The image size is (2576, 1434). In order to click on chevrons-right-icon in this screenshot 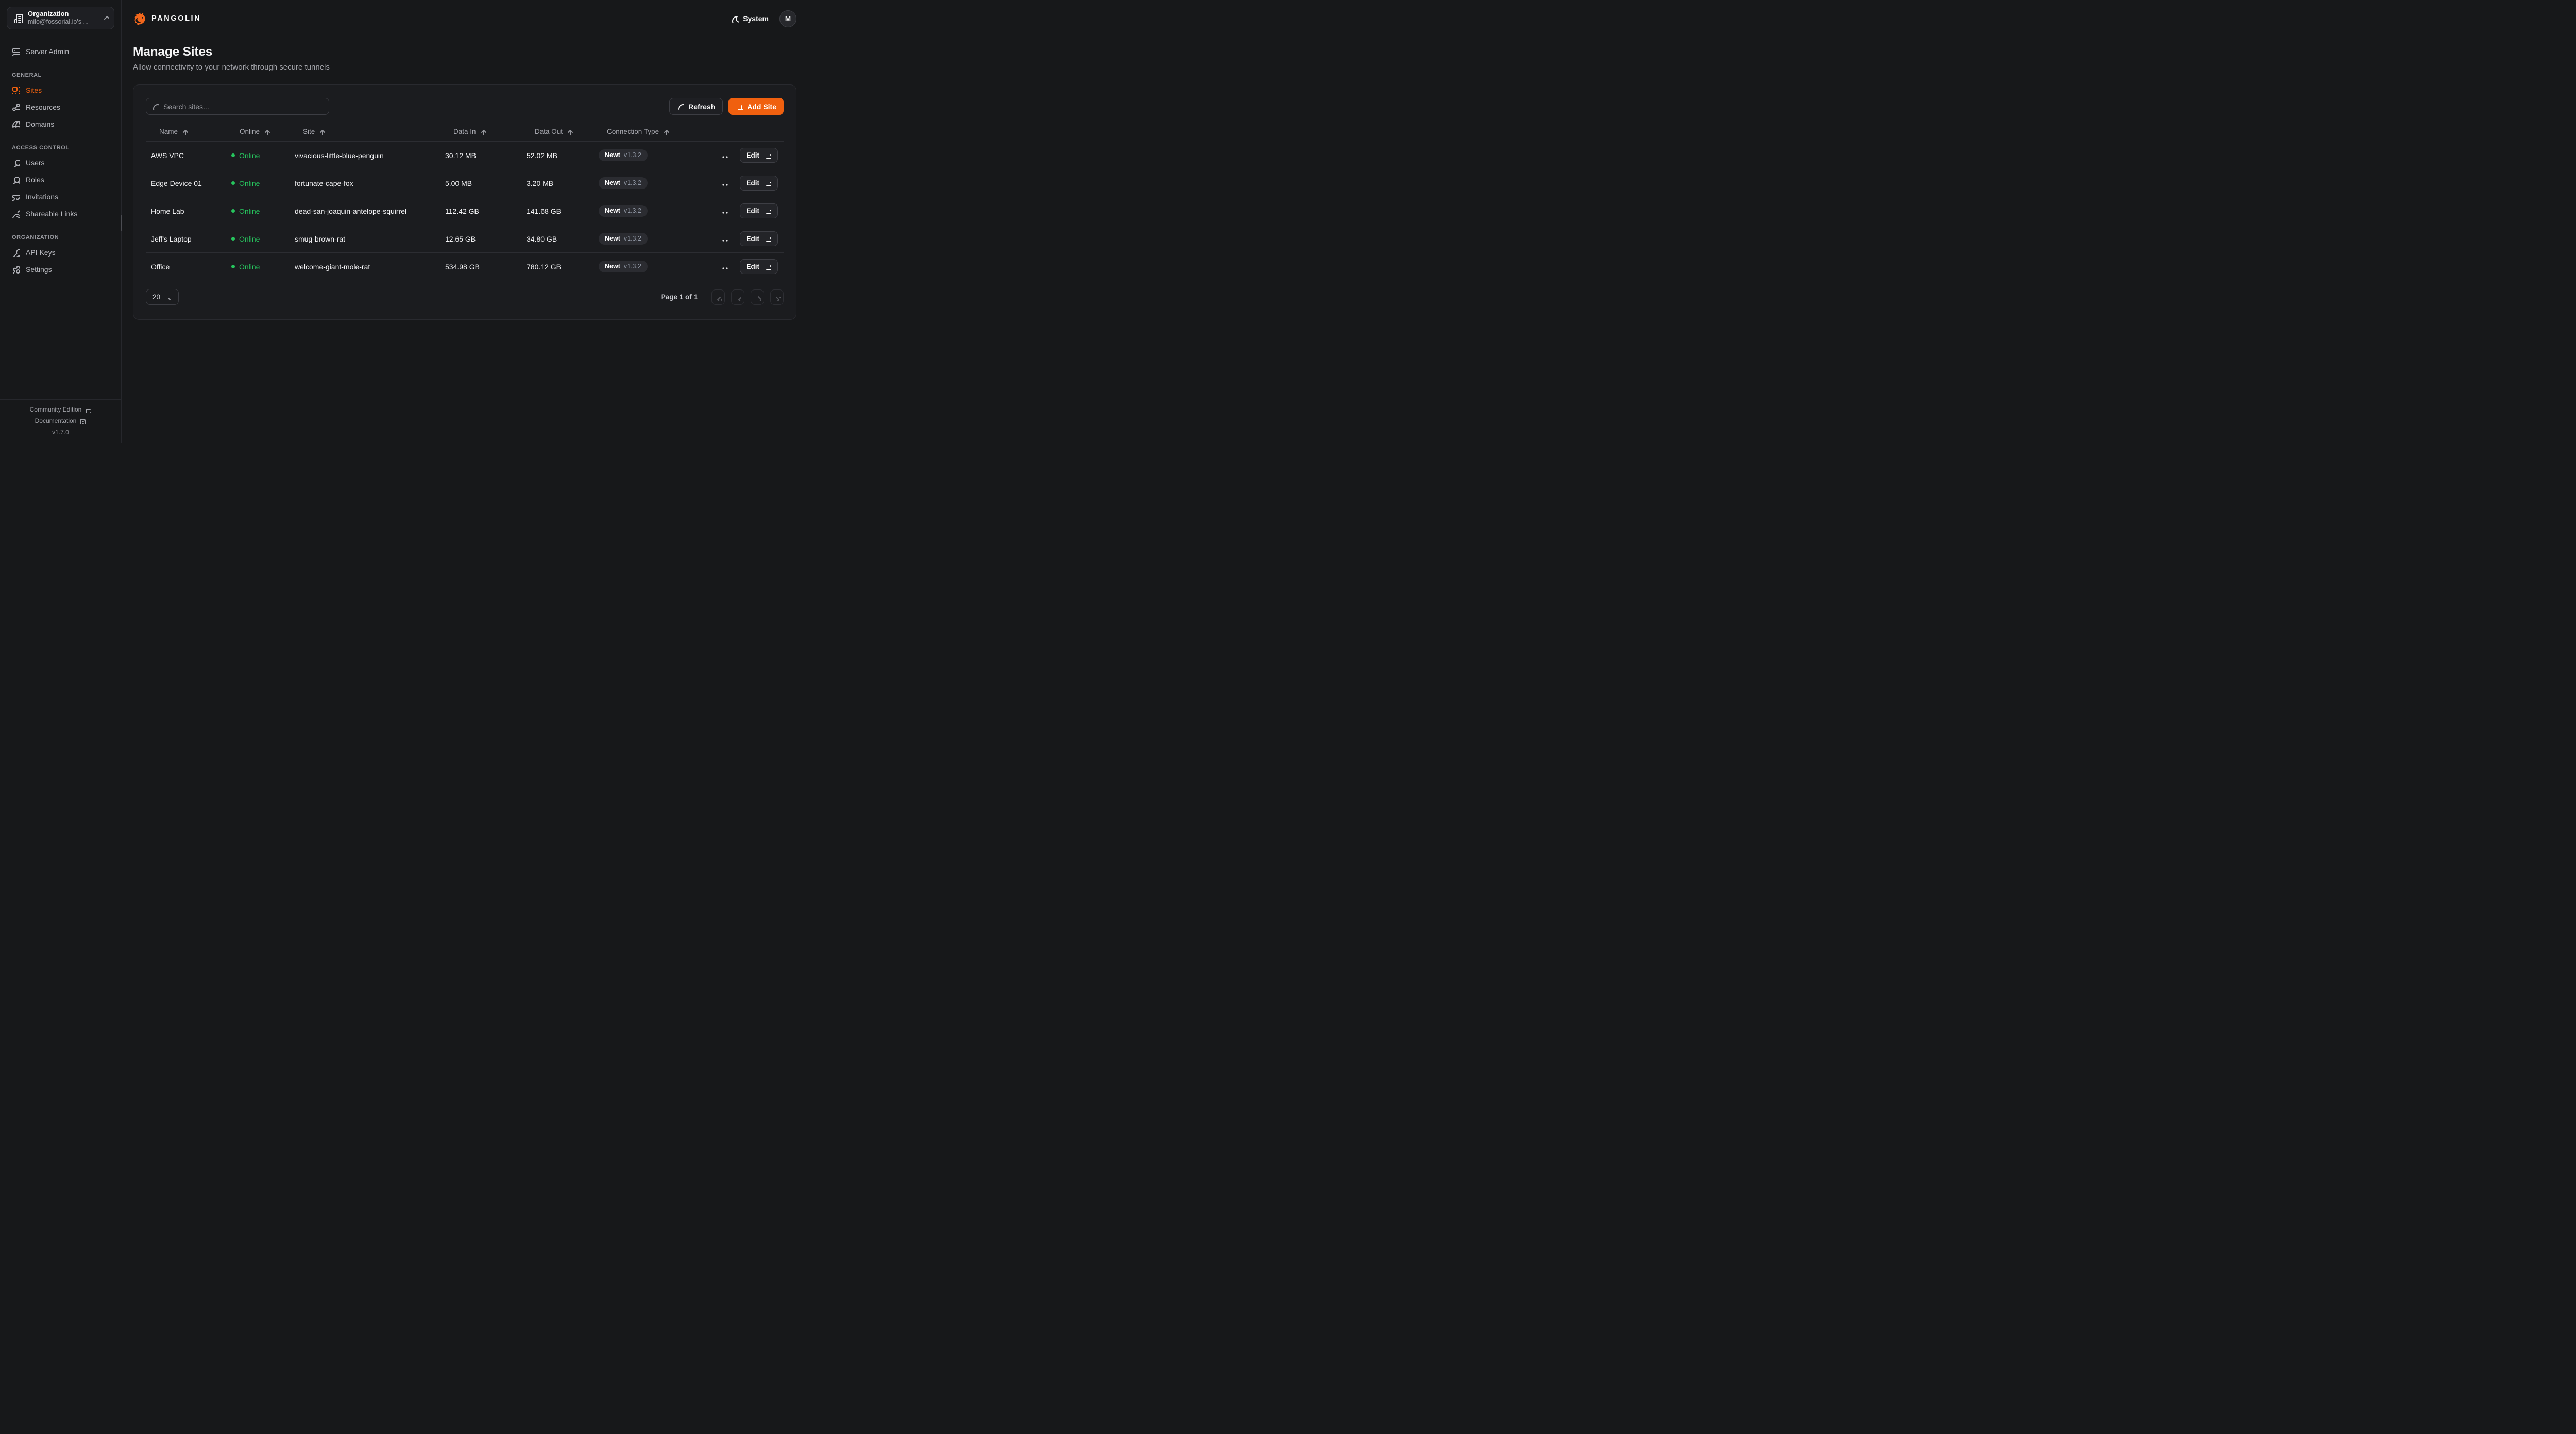, I will do `click(778, 298)`.